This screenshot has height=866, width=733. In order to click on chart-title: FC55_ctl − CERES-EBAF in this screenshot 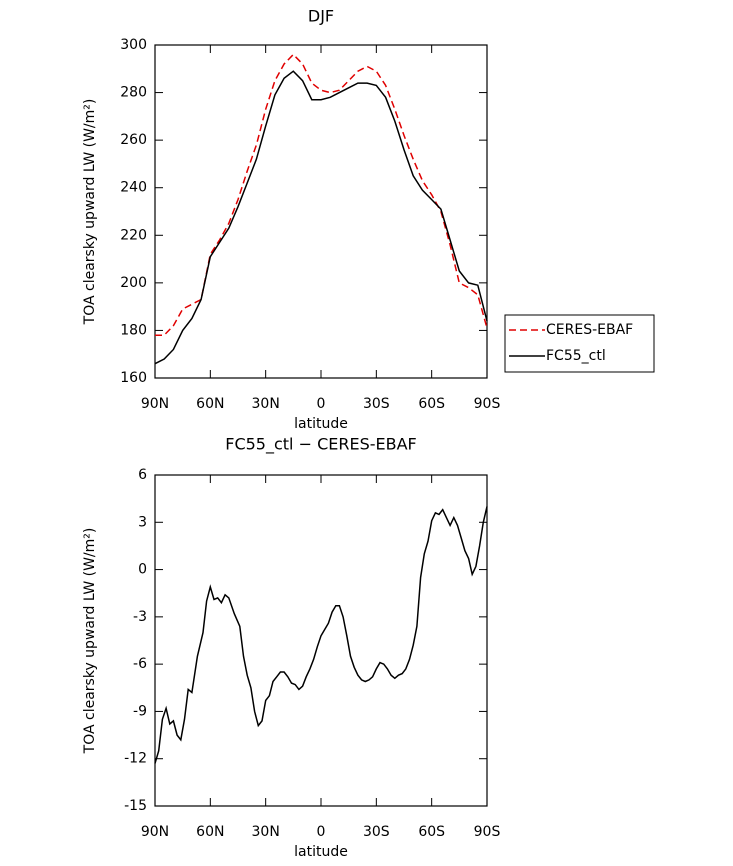, I will do `click(321, 445)`.